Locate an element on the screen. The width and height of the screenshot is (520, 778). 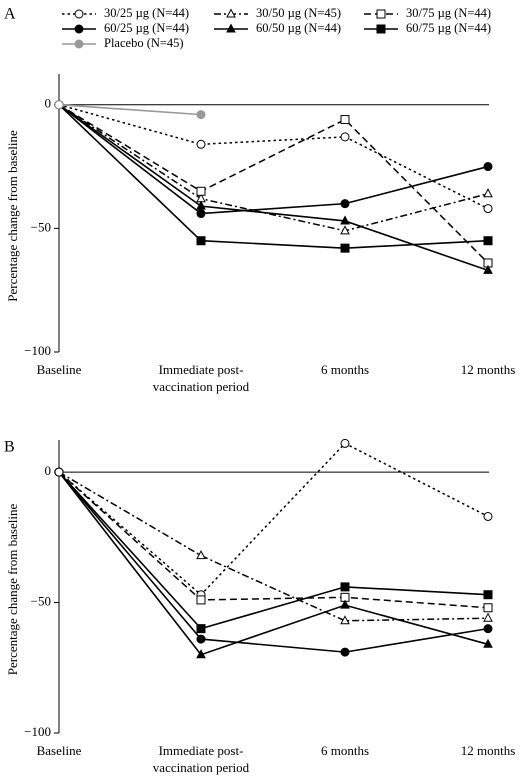
legend-label: 60/25 µg (N=44) is located at coordinates (146, 28).